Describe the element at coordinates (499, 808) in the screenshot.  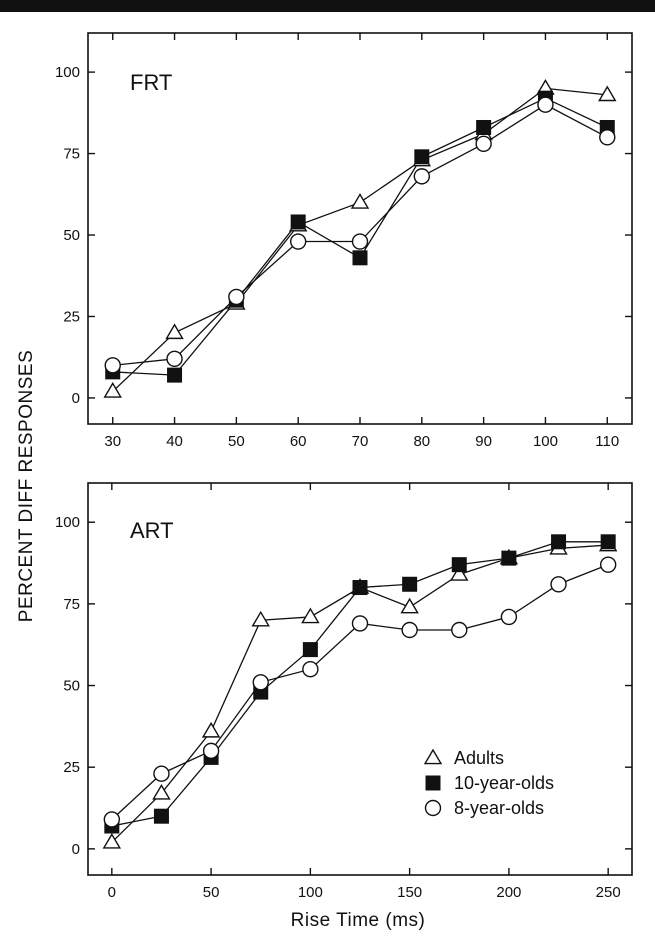
I see `legend-label-8-year-olds: 8-year-olds` at that location.